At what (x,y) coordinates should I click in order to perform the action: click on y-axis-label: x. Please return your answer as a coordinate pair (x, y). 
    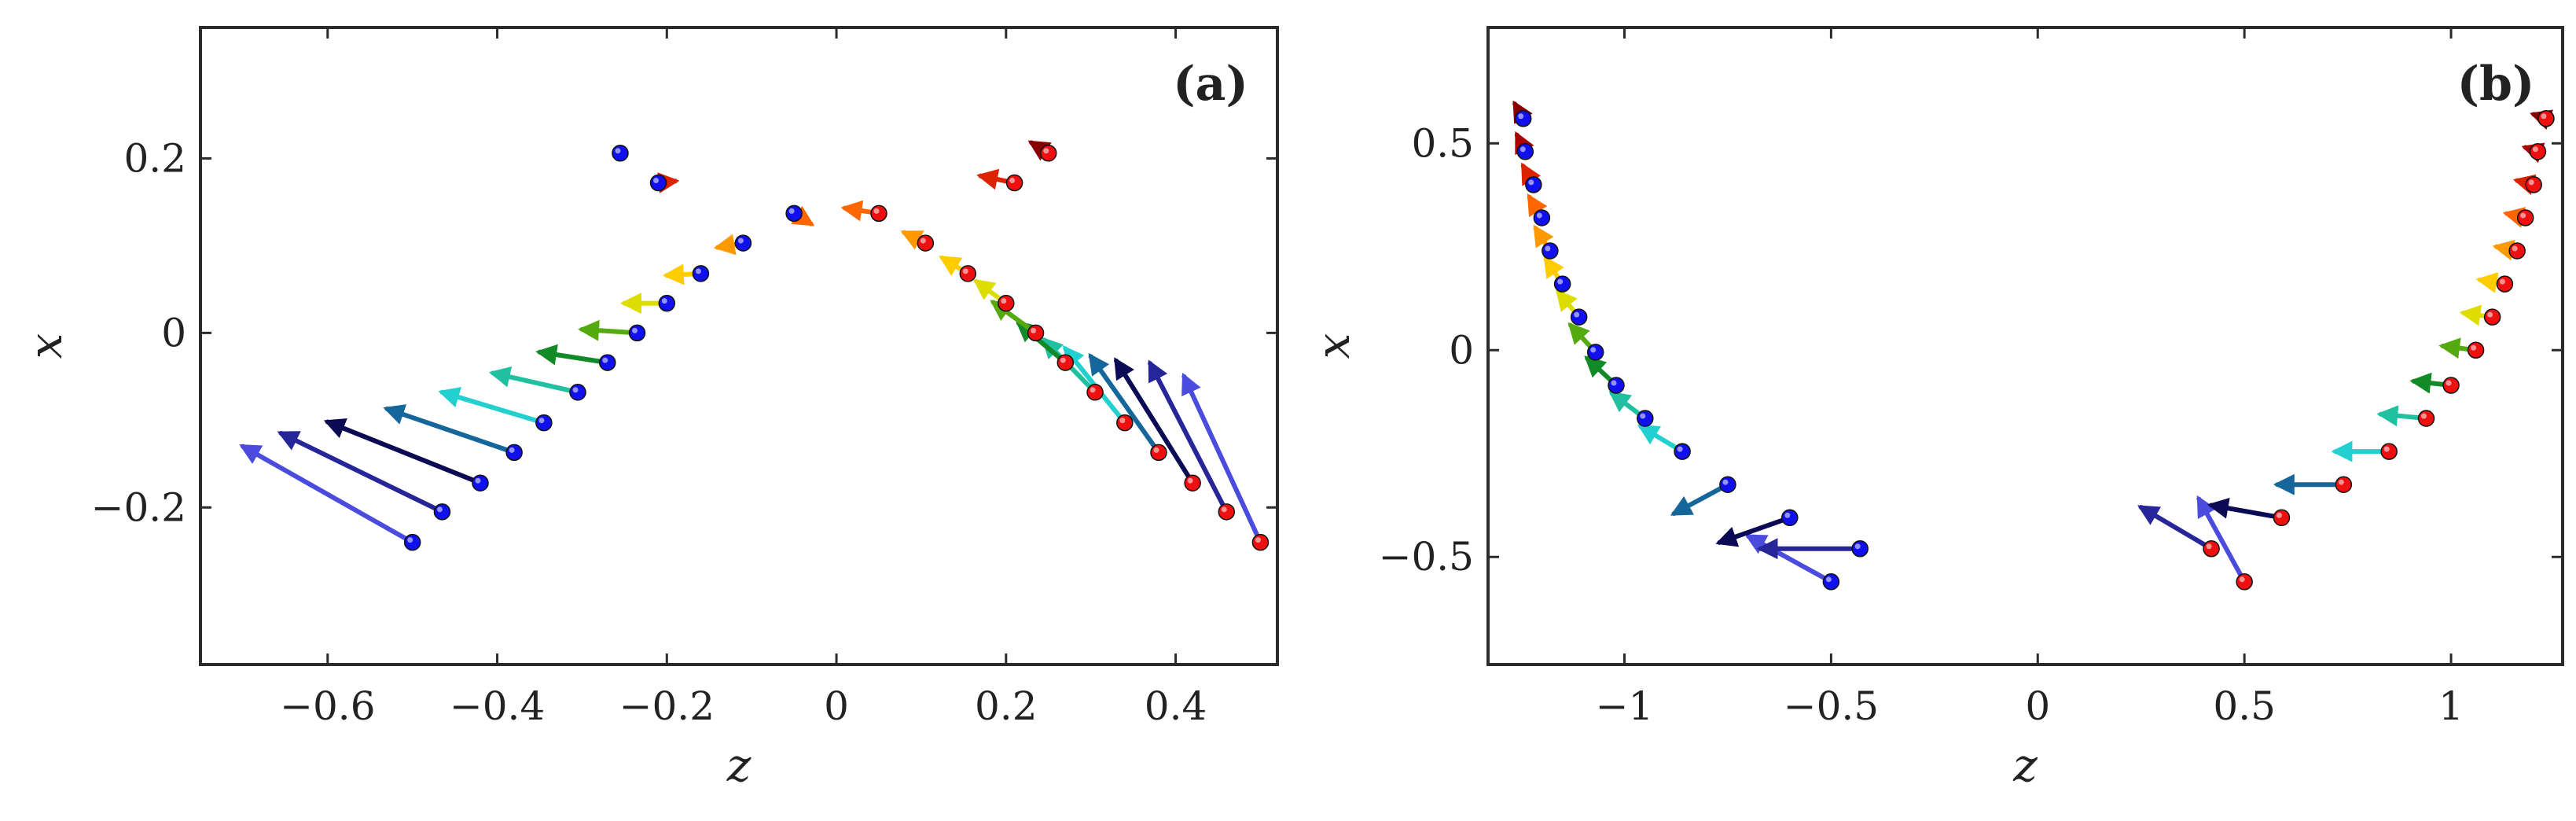
    Looking at the image, I should click on (45, 346).